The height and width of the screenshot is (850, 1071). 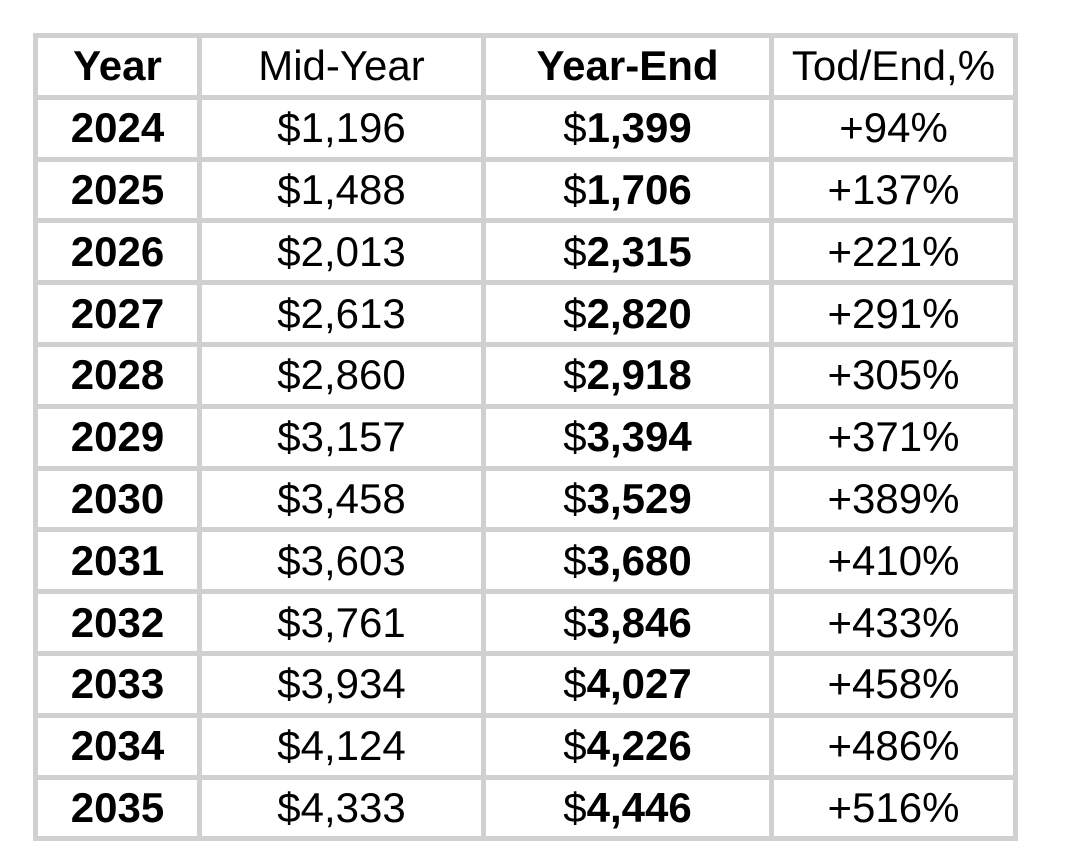 I want to click on year-end-amount: 2,820, so click(x=639, y=313).